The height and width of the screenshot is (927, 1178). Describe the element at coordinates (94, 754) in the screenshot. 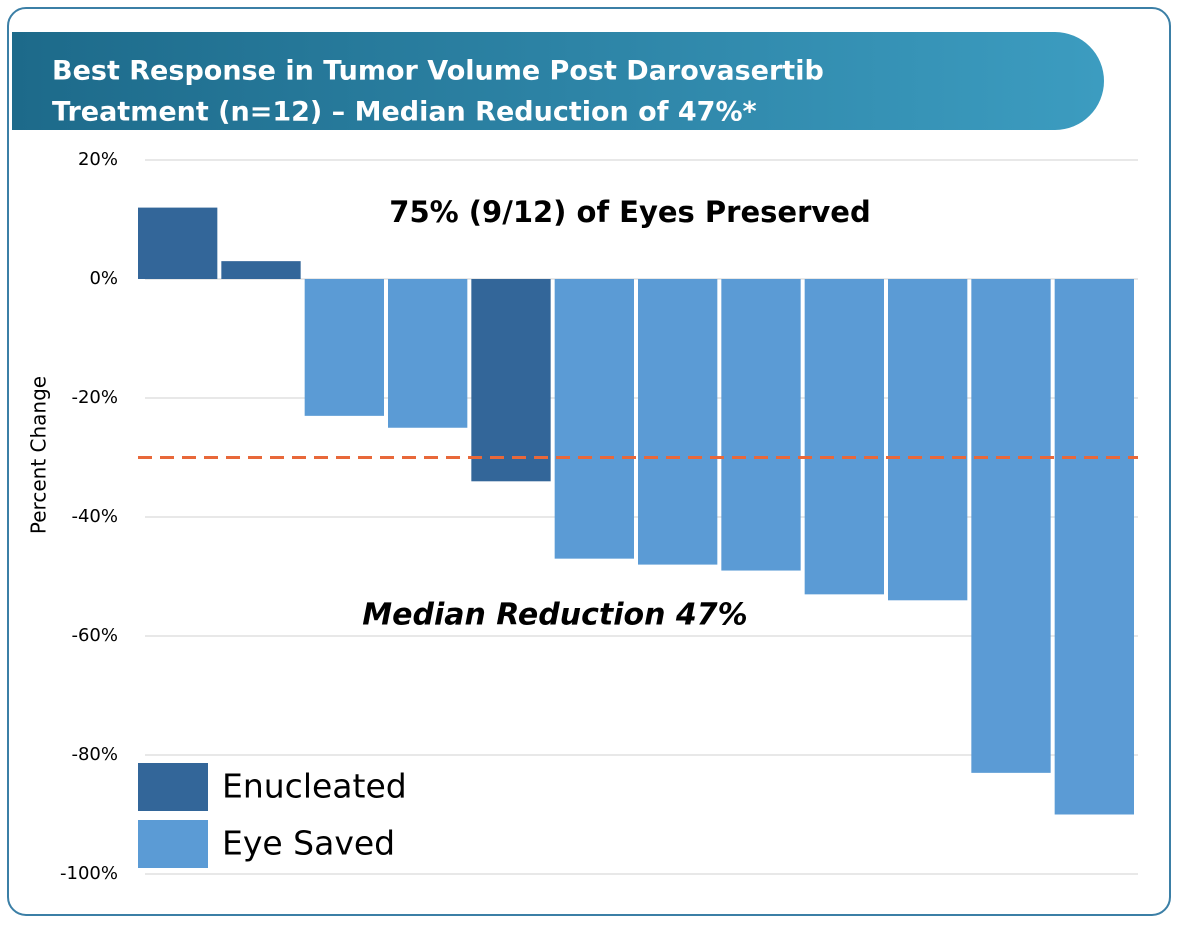

I see `y-tick-label: -80%` at that location.